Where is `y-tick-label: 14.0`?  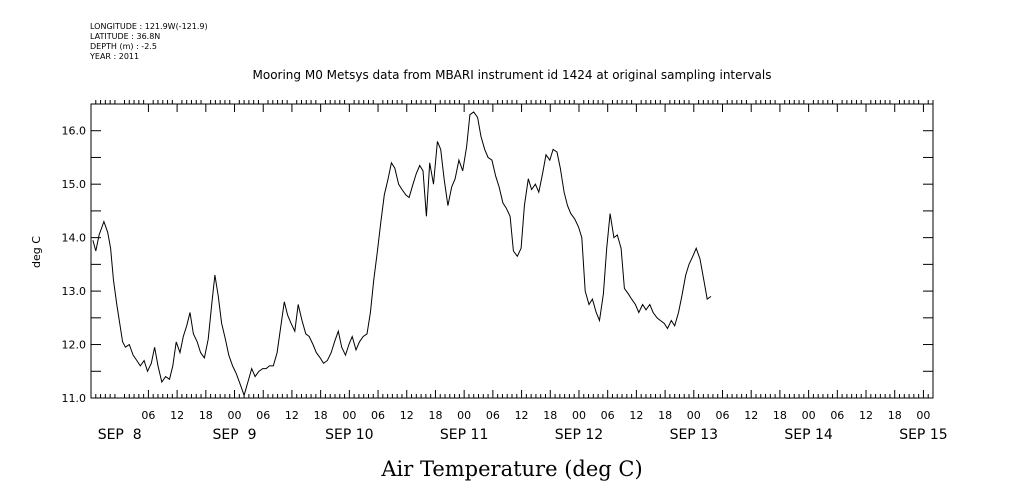 y-tick-label: 14.0 is located at coordinates (74, 238).